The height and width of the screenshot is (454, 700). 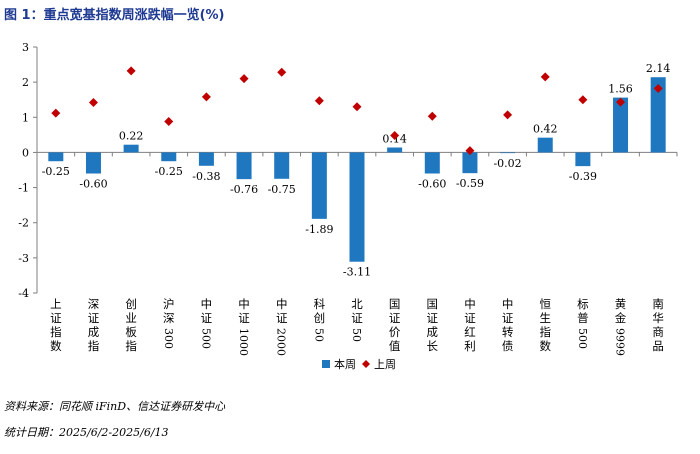 What do you see at coordinates (326, 364) in the screenshot?
I see `legend-bar-swatch` at bounding box center [326, 364].